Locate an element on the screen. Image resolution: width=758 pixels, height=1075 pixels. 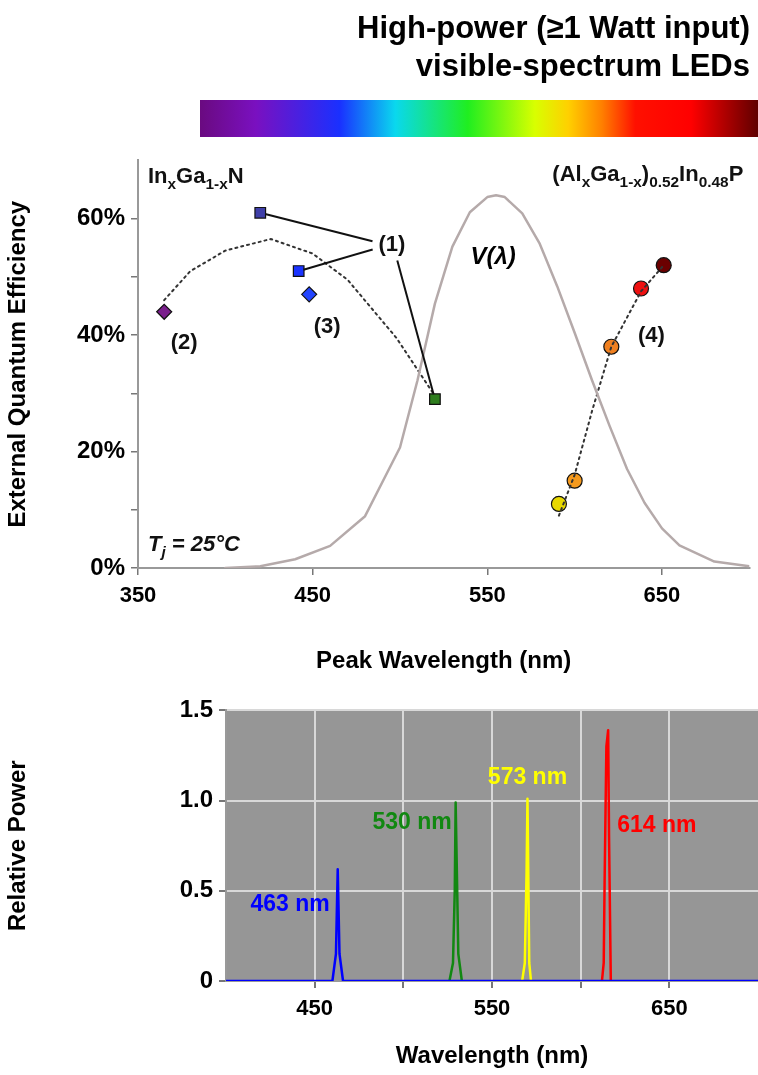
series-label: 614 nm is located at coordinates (657, 823).